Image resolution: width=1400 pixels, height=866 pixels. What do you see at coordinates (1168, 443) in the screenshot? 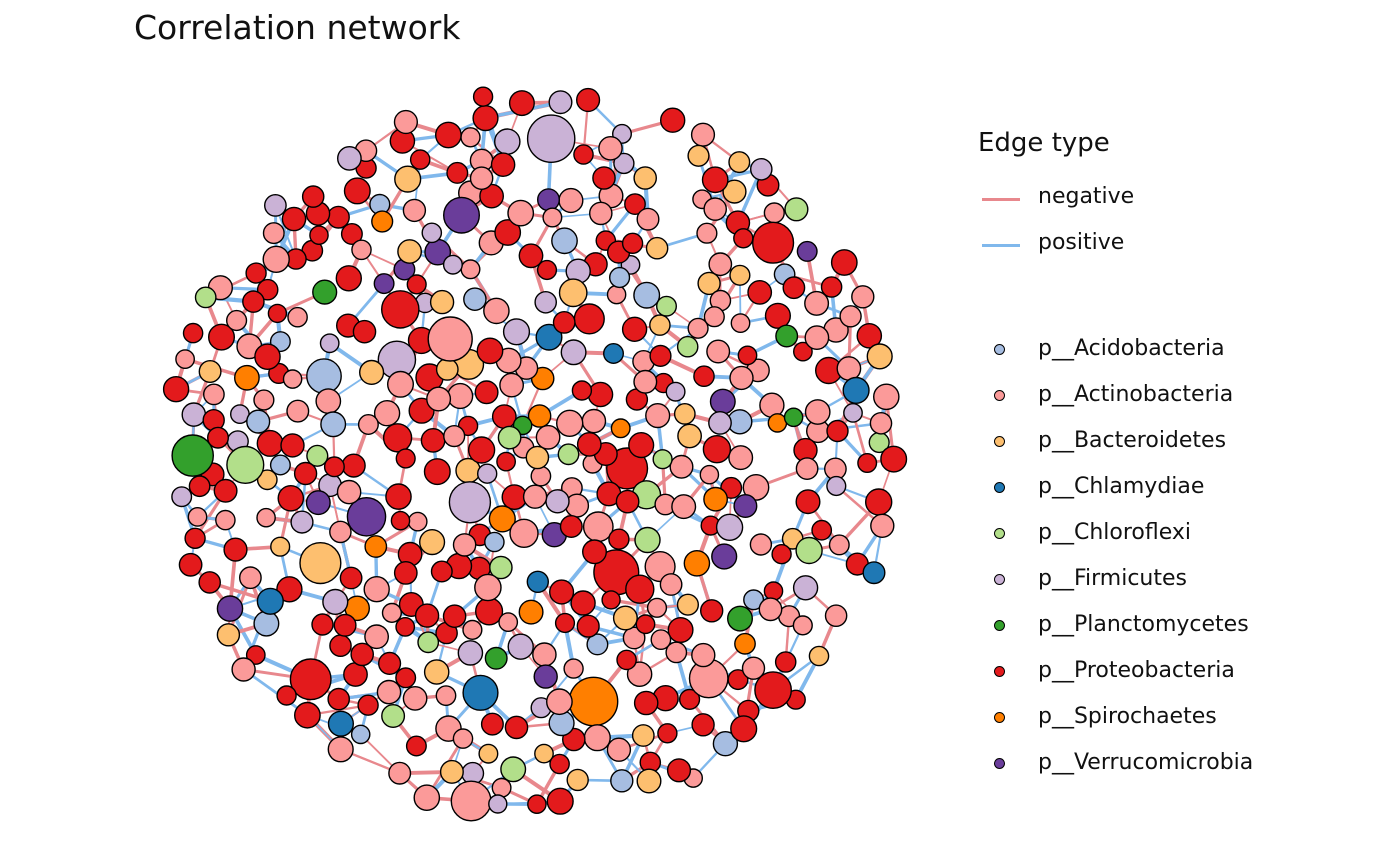
I see `legend-item-bacteroidetes: p__Bacteroidetes` at bounding box center [1168, 443].